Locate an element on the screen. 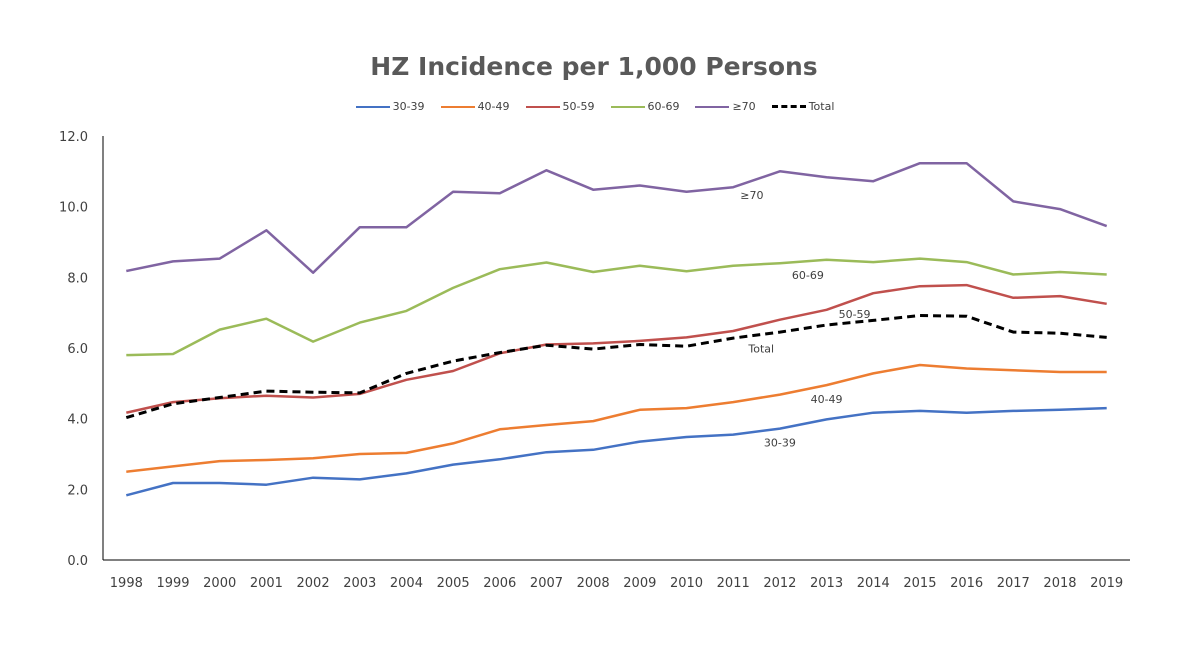 The image size is (1200, 658). x-tick-label: 2004 is located at coordinates (406, 583).